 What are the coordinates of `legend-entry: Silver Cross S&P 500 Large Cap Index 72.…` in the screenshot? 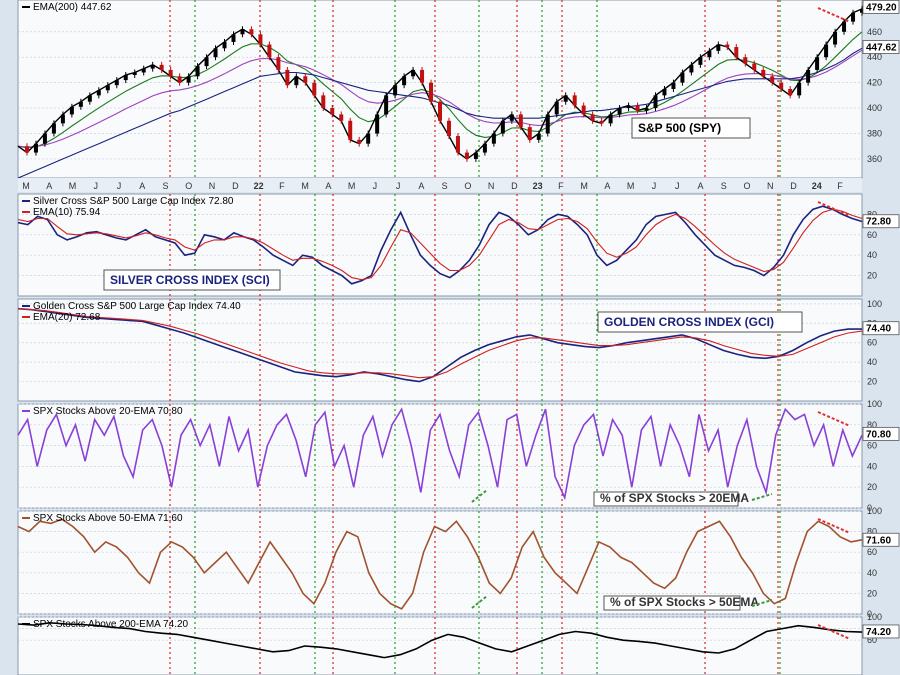 It's located at (133, 201).